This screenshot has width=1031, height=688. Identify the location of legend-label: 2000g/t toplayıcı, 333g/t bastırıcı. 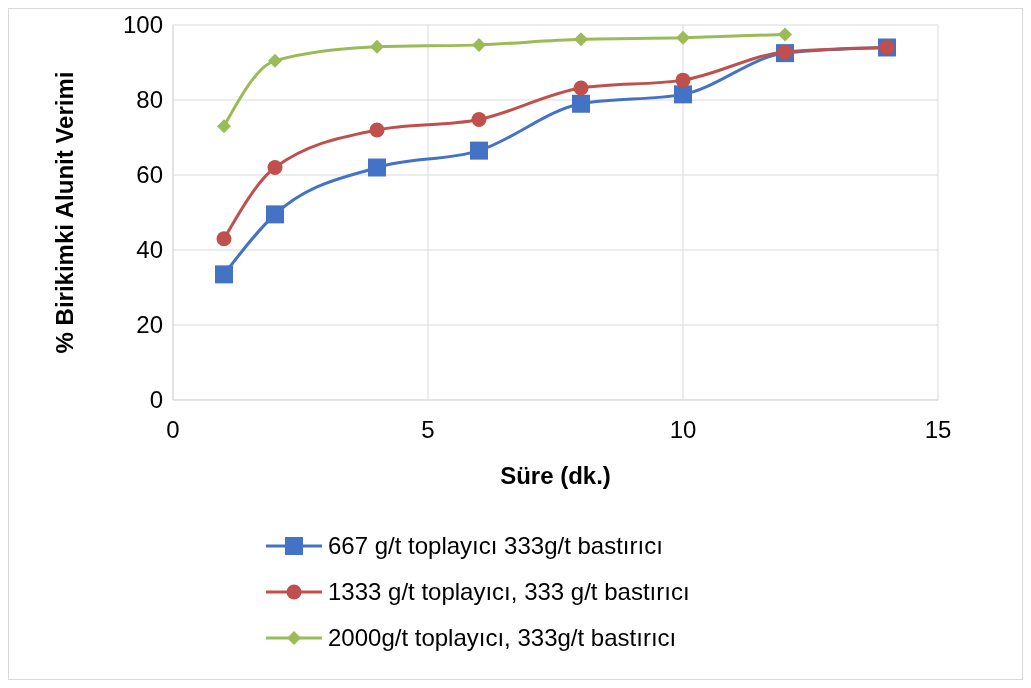
(502, 638).